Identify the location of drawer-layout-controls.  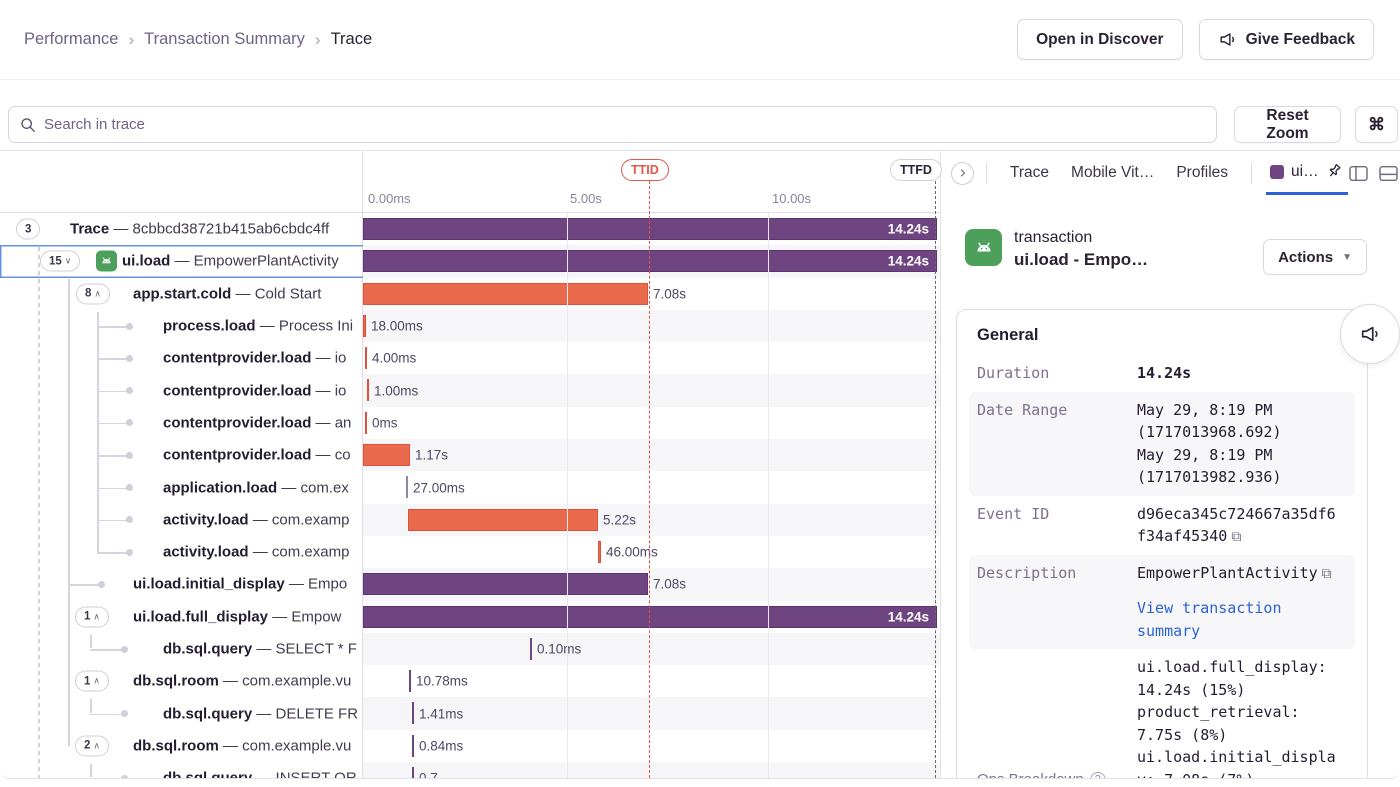
(1374, 173).